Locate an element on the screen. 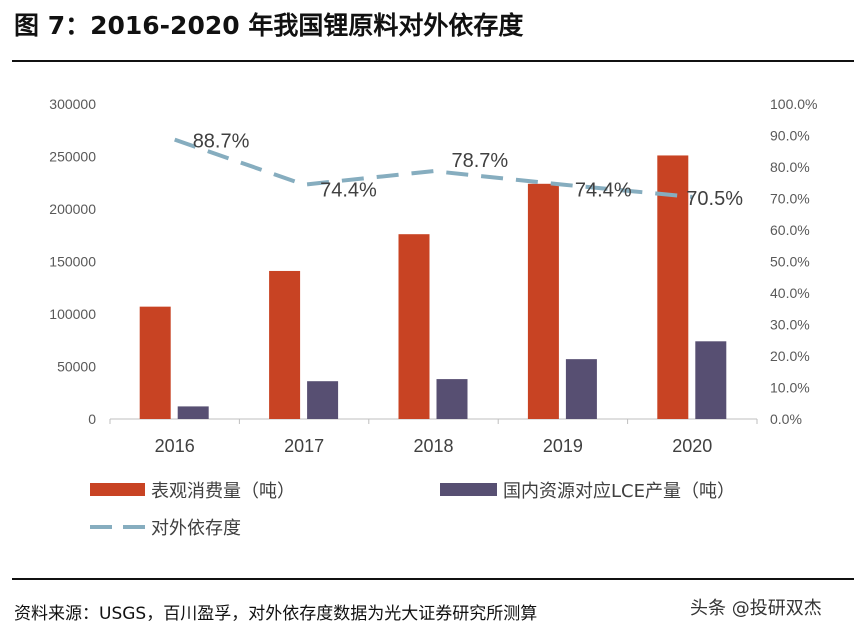 The image size is (867, 635). legend-swatch-domestic-lce-output is located at coordinates (468, 489).